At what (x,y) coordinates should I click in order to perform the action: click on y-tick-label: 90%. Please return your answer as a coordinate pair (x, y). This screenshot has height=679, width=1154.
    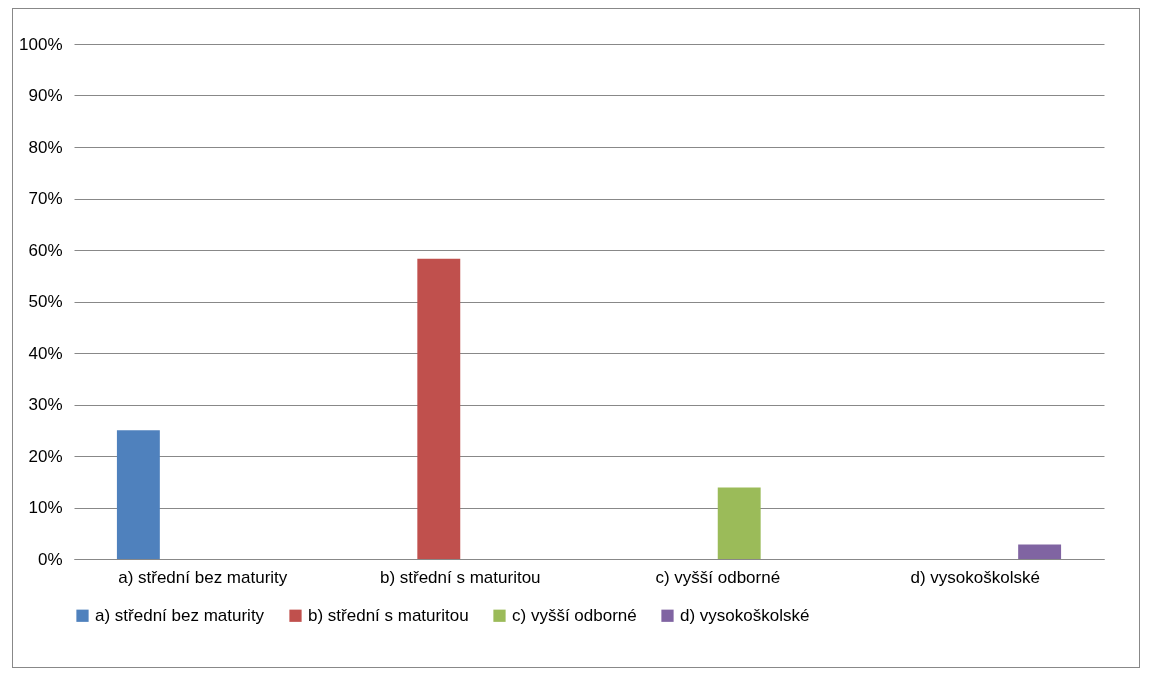
    Looking at the image, I should click on (45, 95).